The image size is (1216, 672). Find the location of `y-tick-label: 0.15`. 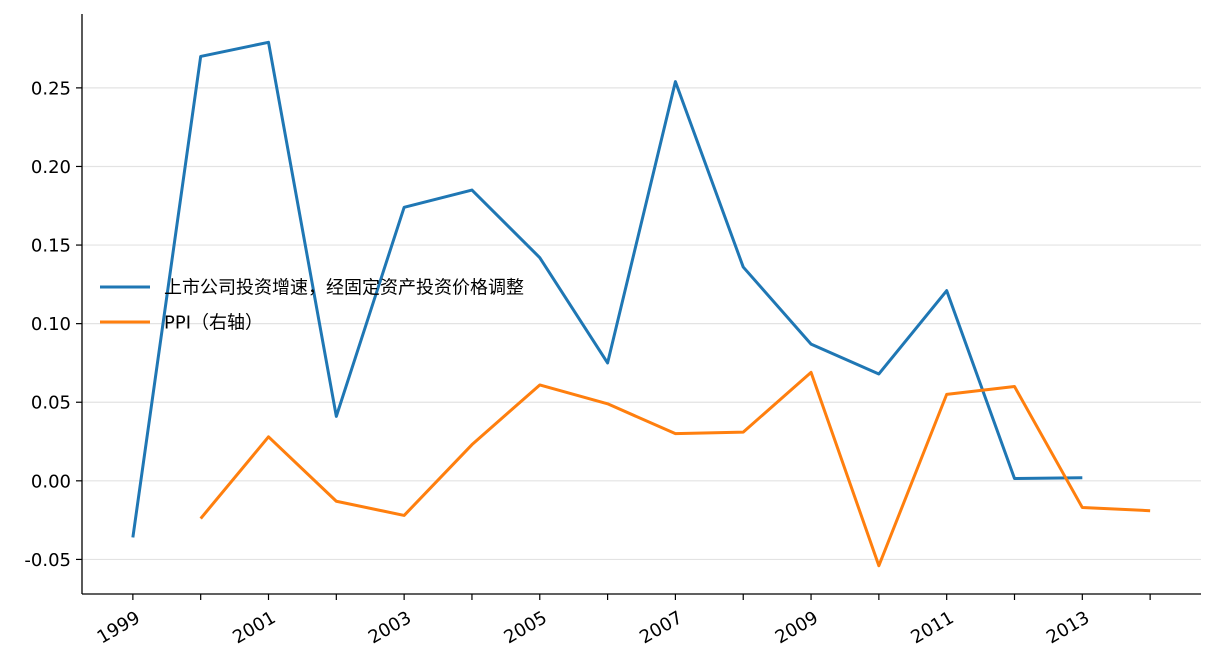

y-tick-label: 0.15 is located at coordinates (51, 246).